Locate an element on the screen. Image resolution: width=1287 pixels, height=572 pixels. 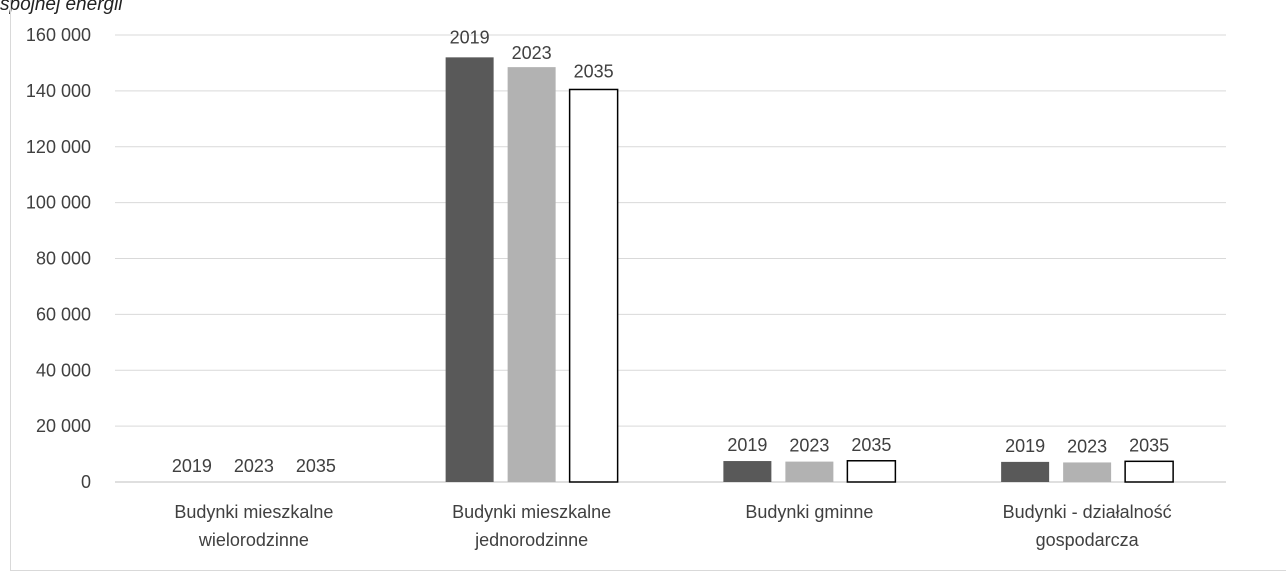
x-category-label: jednorodzinne is located at coordinates (531, 540).